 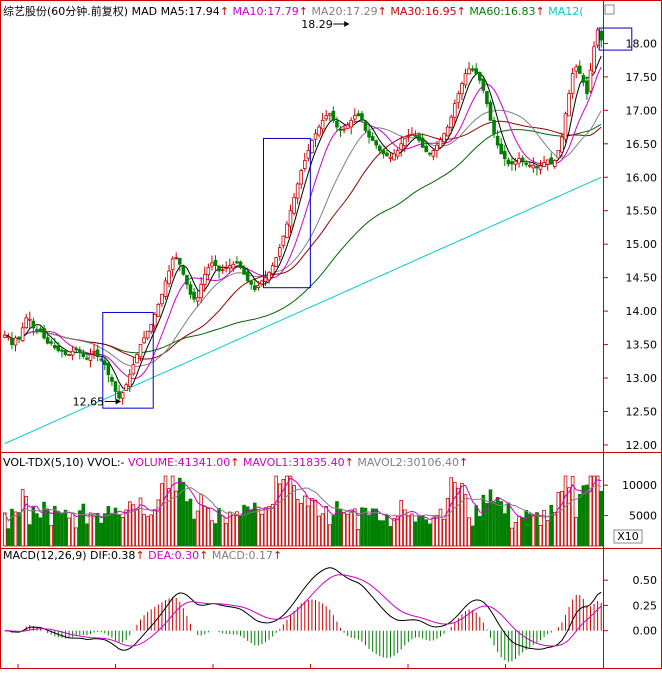 What do you see at coordinates (294, 462) in the screenshot?
I see `header-item: MAVOL1:31835.40` at bounding box center [294, 462].